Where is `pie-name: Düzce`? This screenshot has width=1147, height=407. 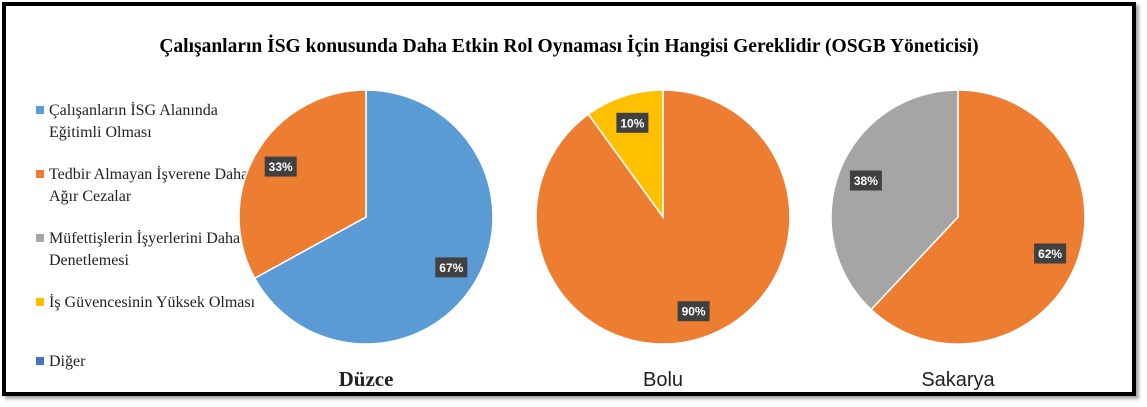
pie-name: Düzce is located at coordinates (366, 379).